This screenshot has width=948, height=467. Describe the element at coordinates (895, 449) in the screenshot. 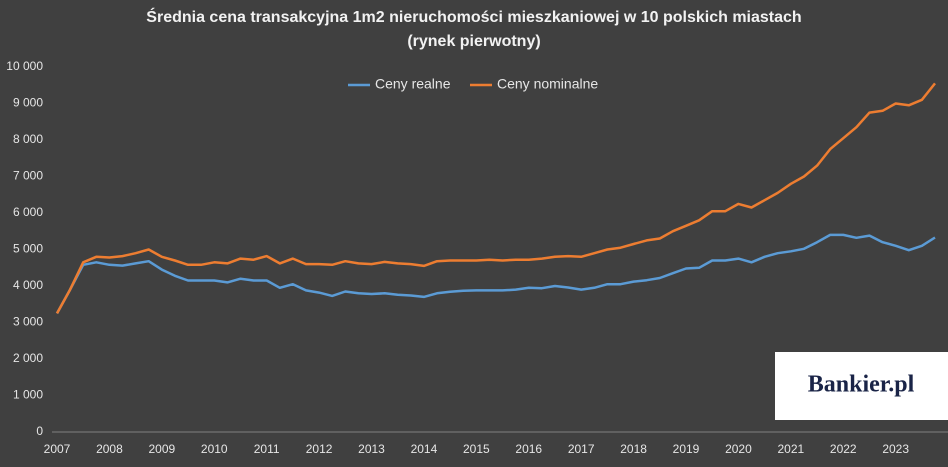

I see `x-tick-label: 2023` at that location.